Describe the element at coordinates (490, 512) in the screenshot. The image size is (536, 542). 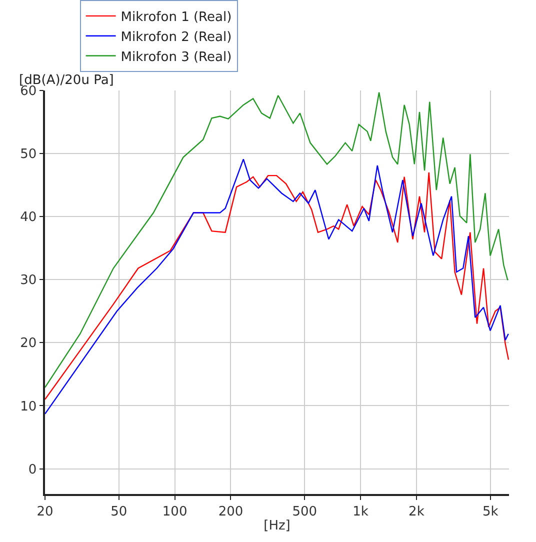
I see `x-tick-label: 5k` at that location.